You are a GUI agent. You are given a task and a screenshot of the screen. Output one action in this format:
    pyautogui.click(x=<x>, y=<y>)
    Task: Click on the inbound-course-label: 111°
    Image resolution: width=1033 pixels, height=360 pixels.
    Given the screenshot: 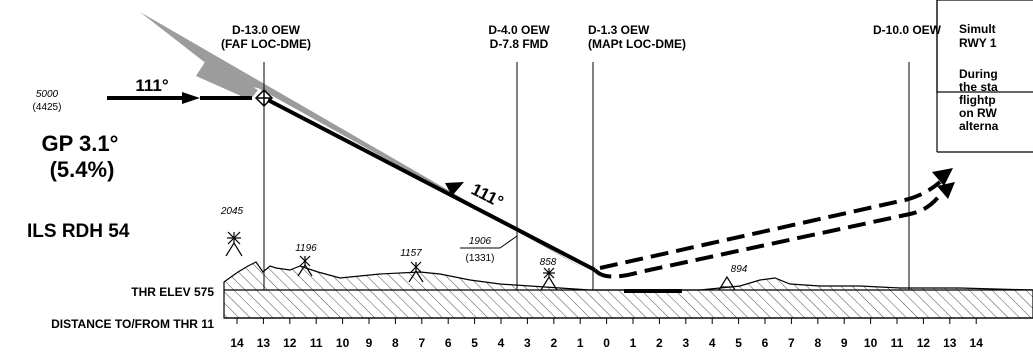 What is the action you would take?
    pyautogui.click(x=151, y=85)
    